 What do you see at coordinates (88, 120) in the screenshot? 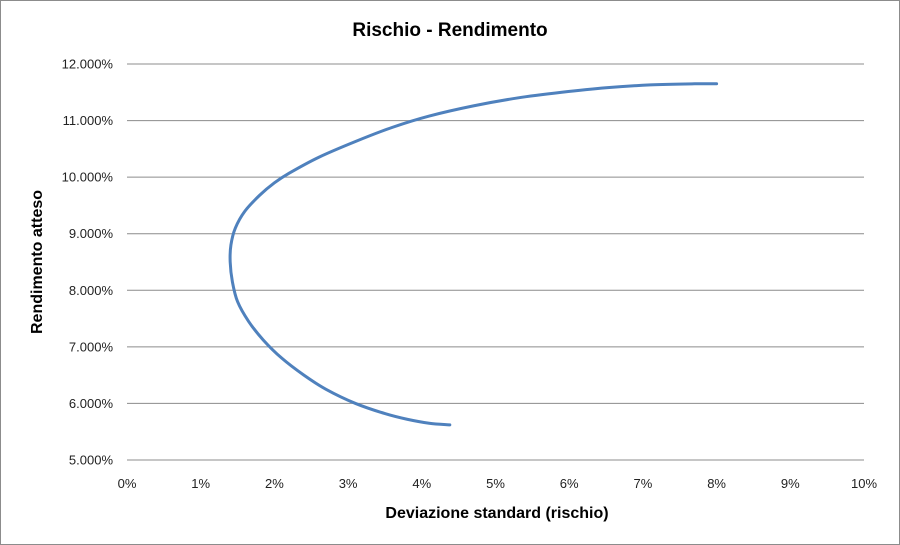
I see `y-tick-label: 11.000%` at bounding box center [88, 120].